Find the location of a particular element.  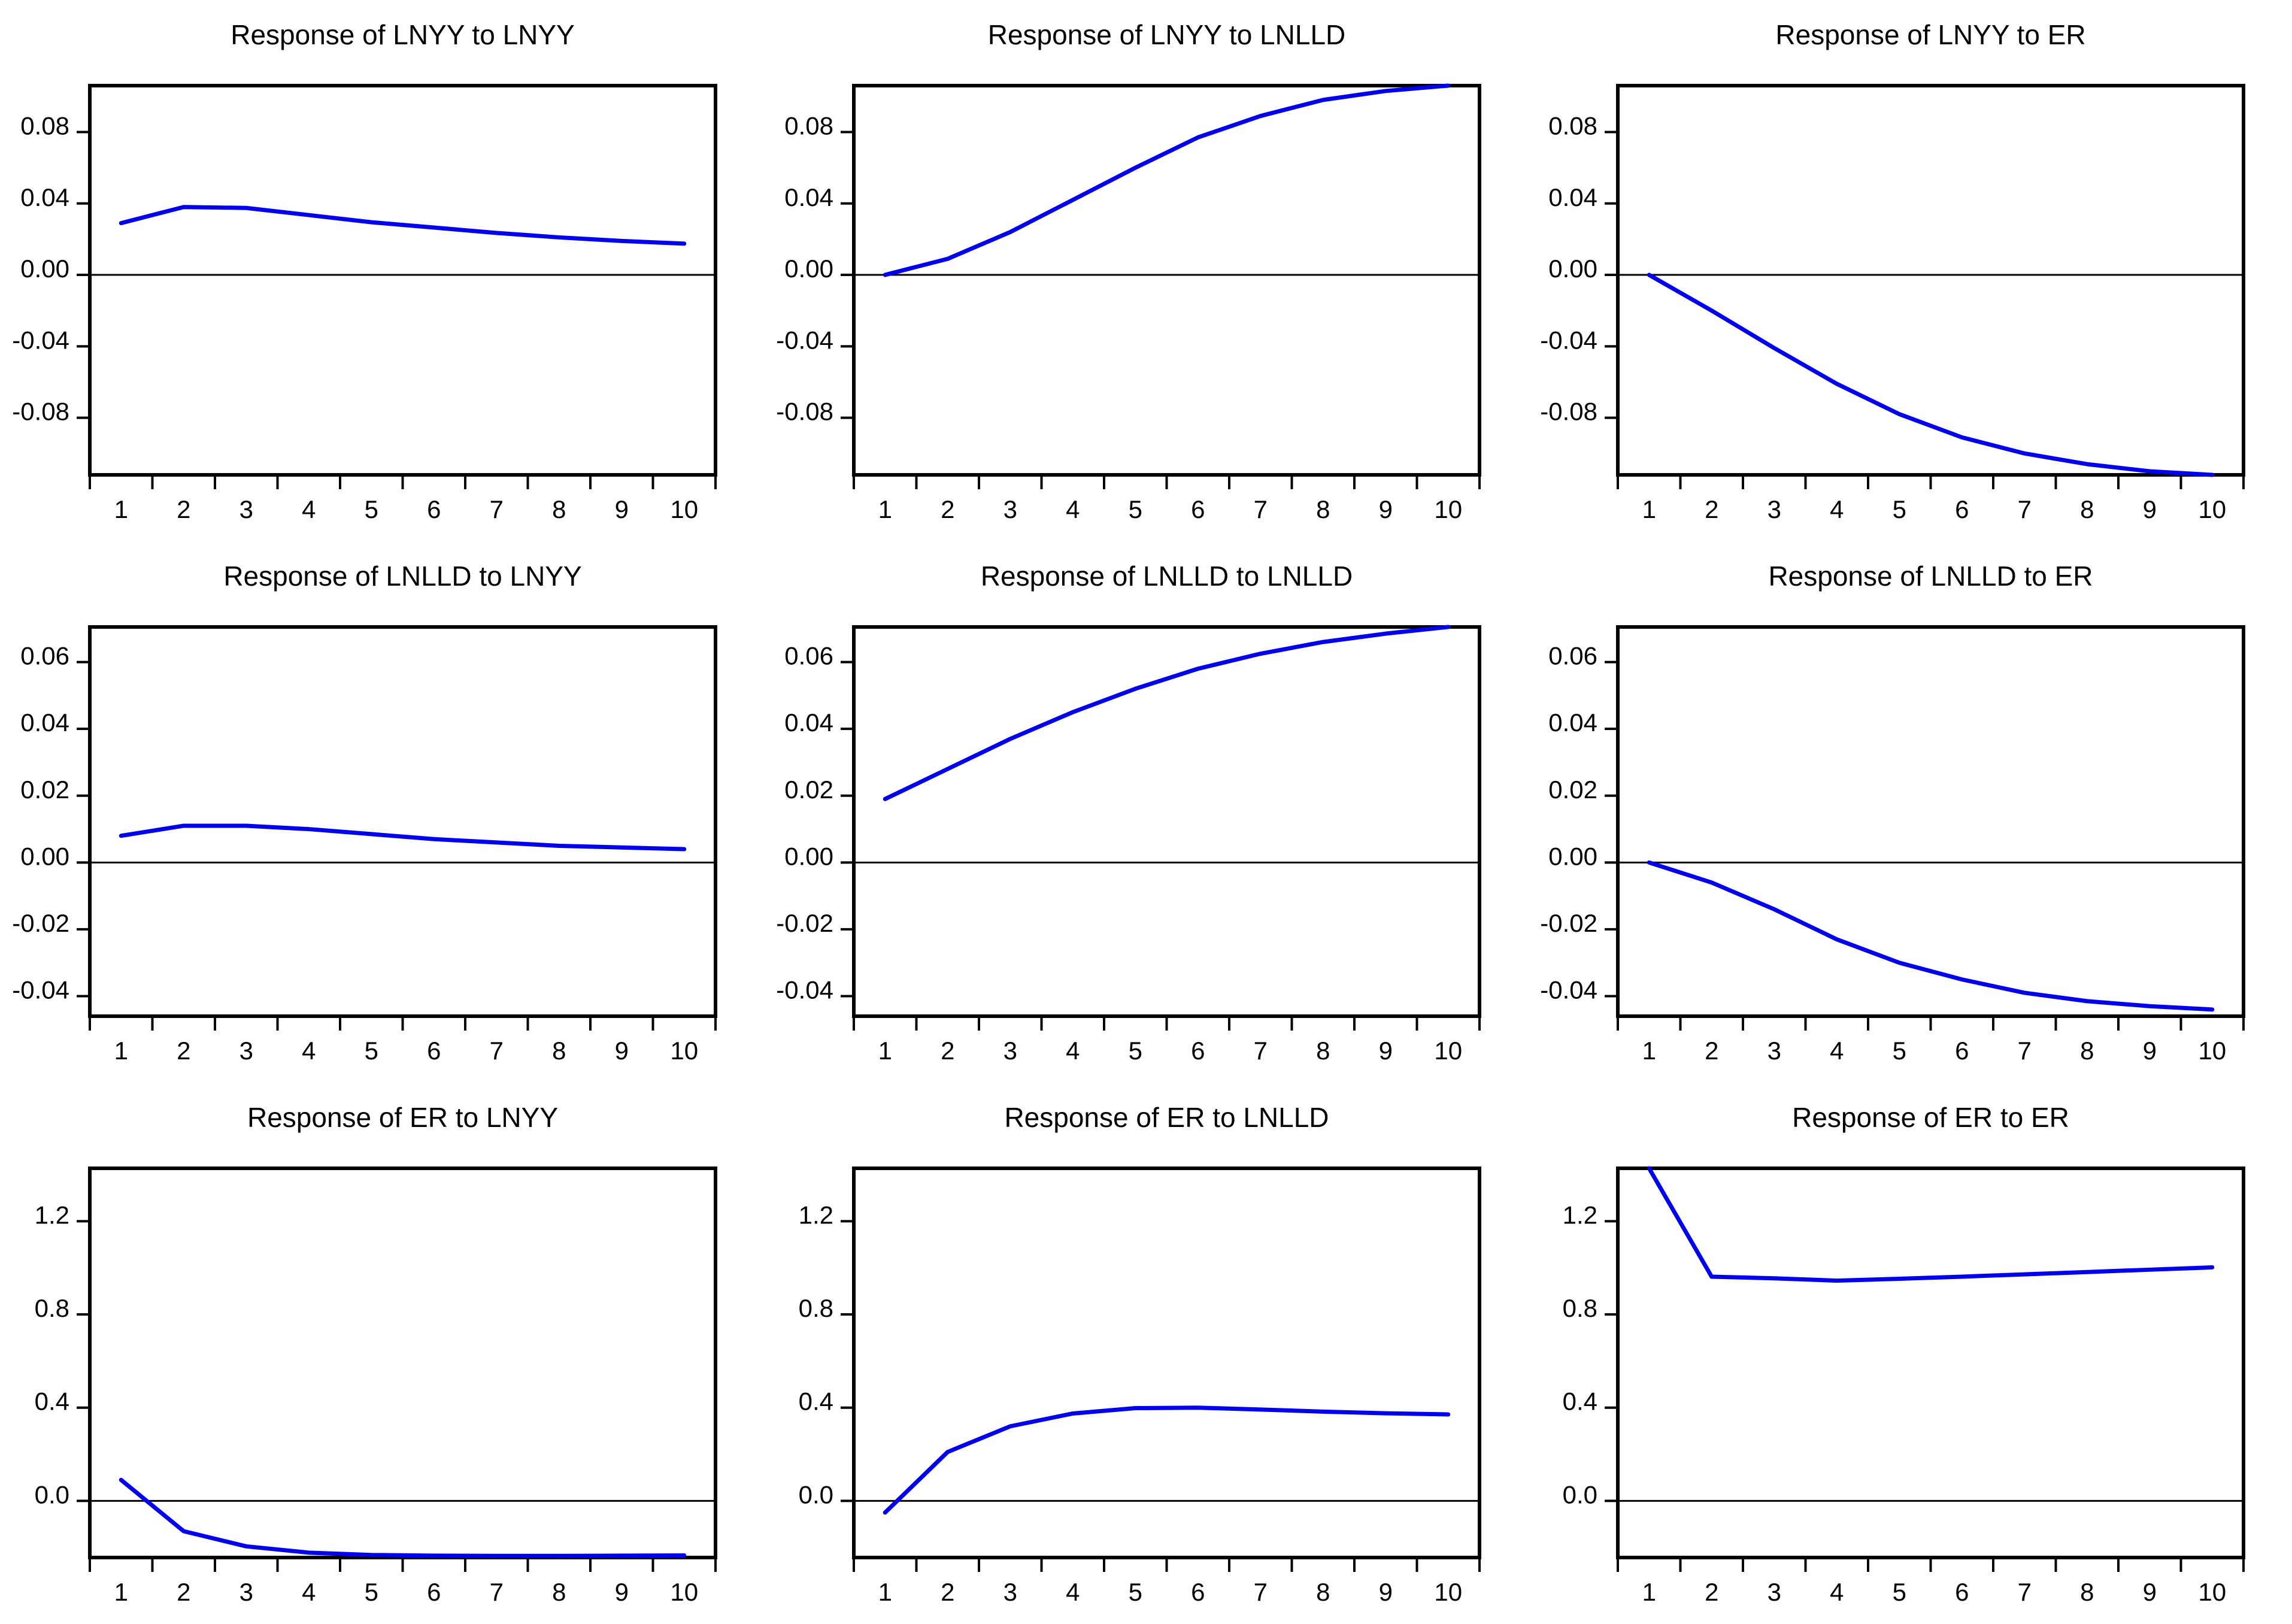

svg-text: 0.4 is located at coordinates (1580, 1401).